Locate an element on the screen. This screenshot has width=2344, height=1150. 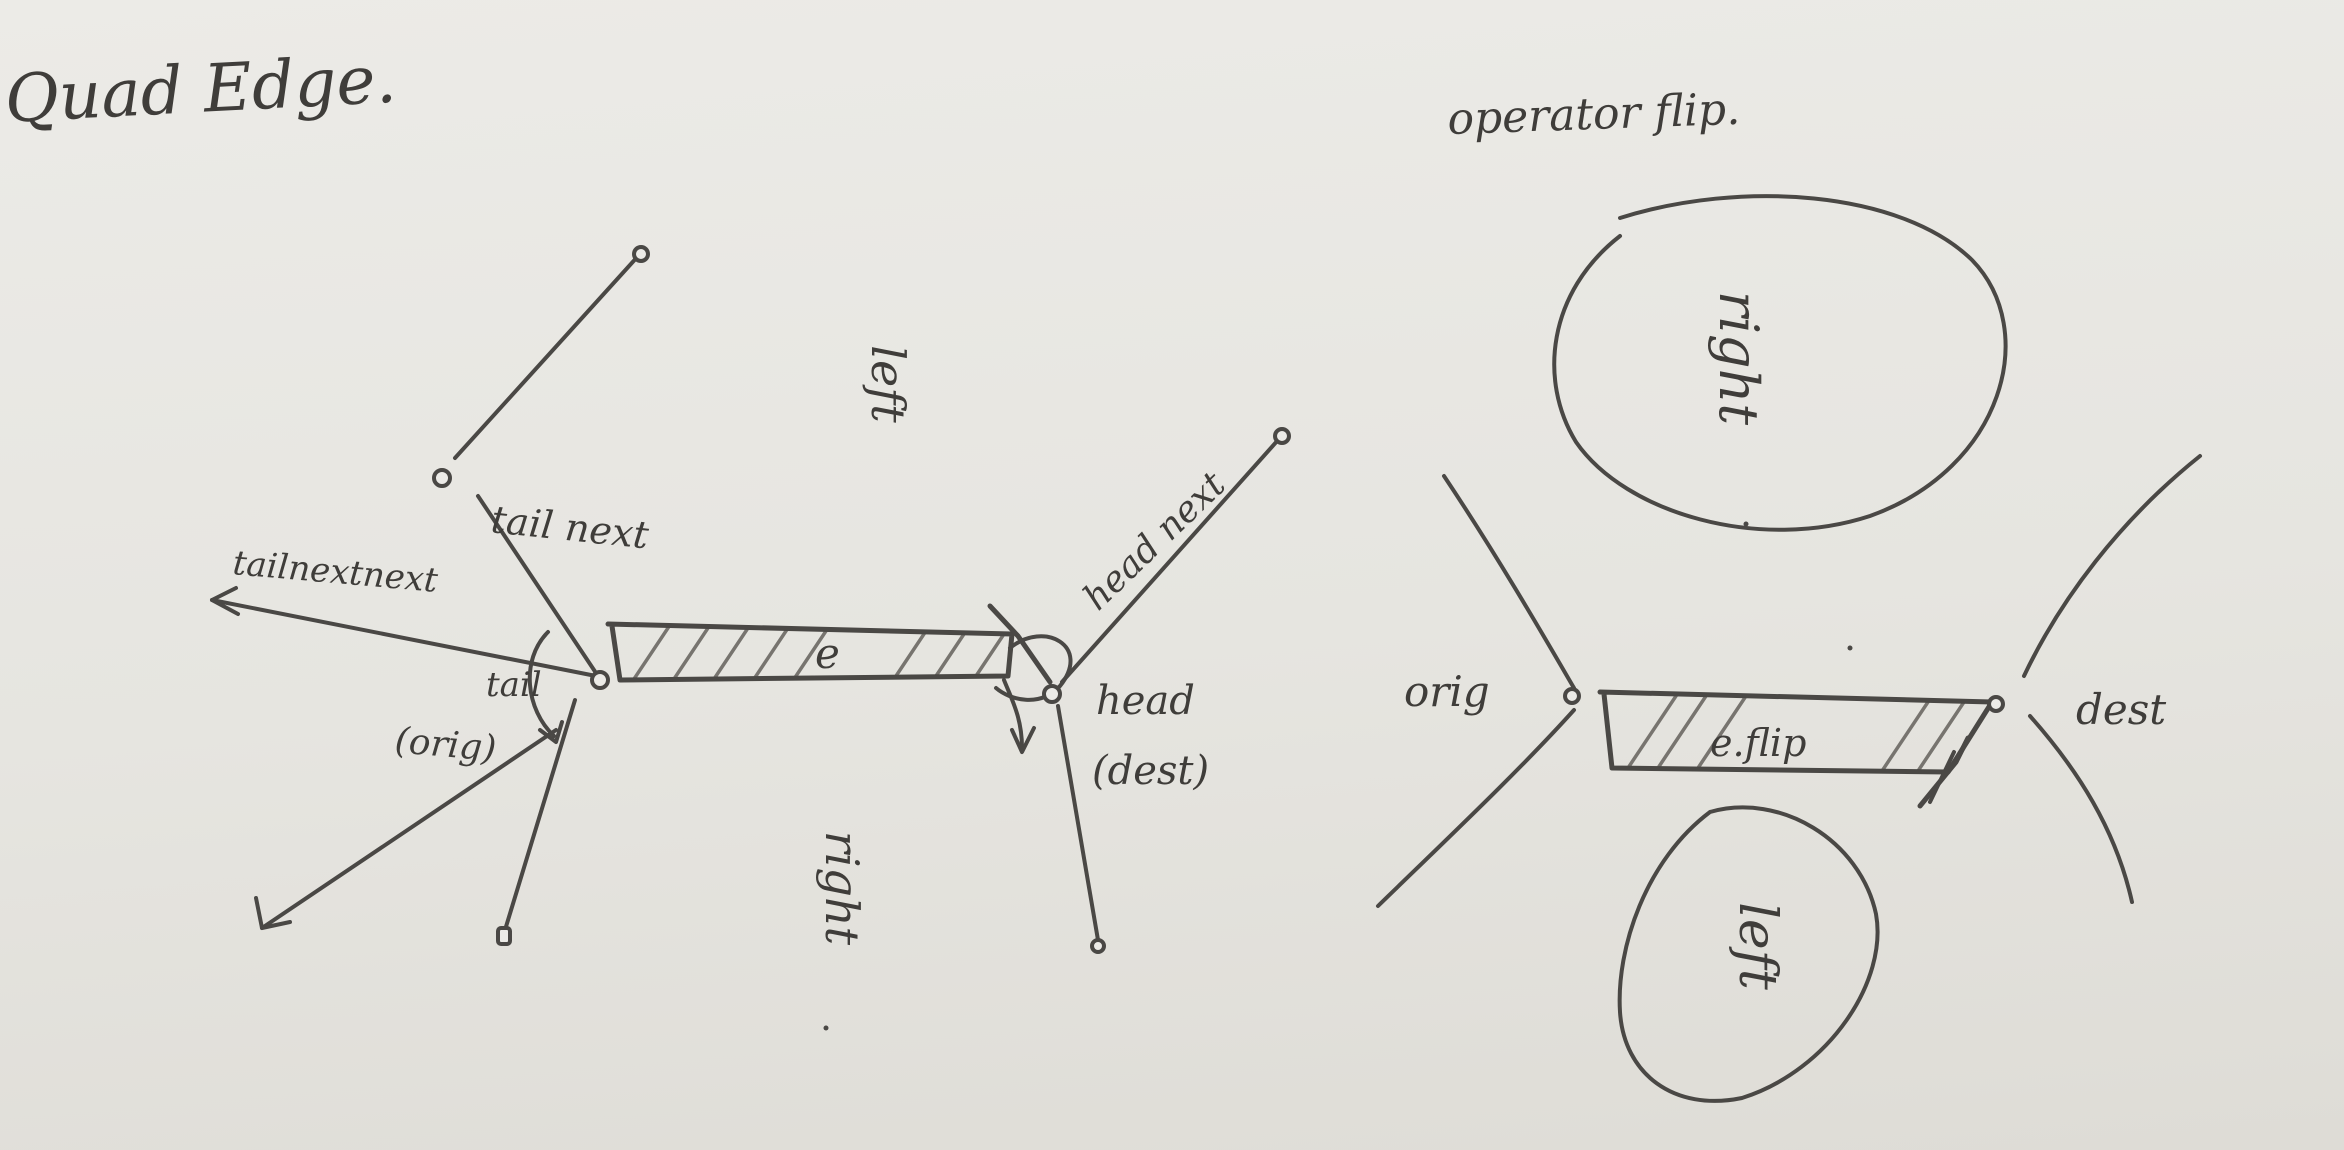
lower-tail-edge is located at coordinates (540, 815).